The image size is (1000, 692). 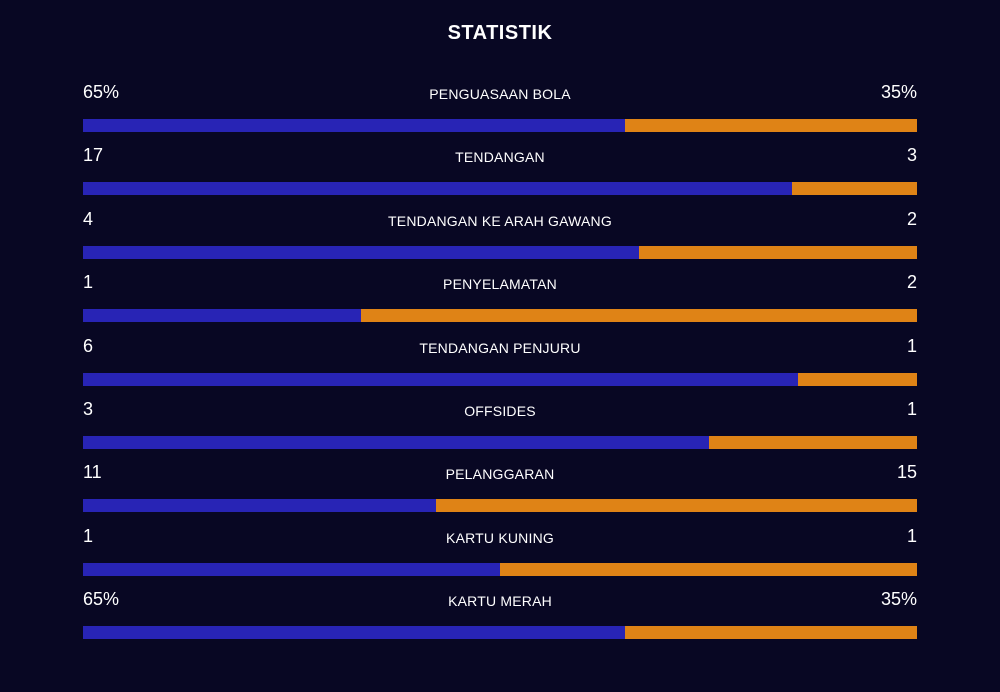 I want to click on stat-row-corners: 6 TENDANGAN PENJURU 1, so click(x=500, y=365).